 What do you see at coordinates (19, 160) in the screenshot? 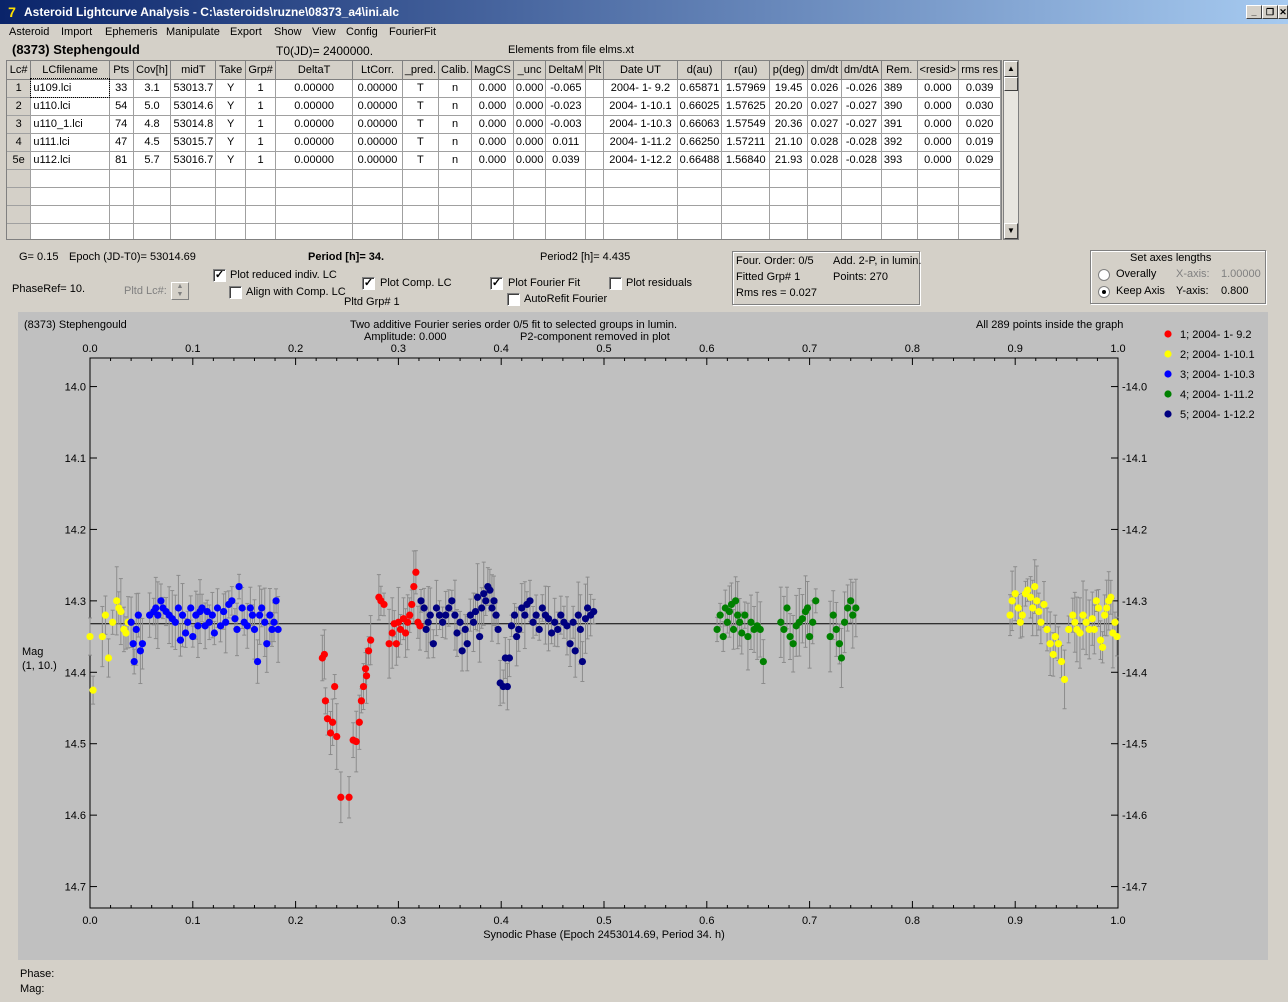
I see `row-header: 5e` at bounding box center [19, 160].